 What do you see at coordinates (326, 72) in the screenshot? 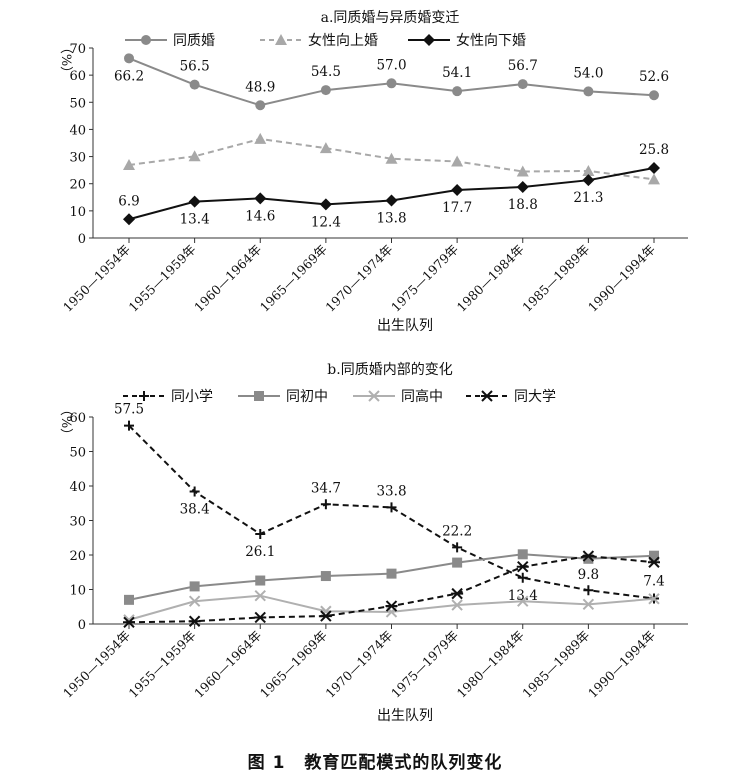
I see `data-label: 54.5` at bounding box center [326, 72].